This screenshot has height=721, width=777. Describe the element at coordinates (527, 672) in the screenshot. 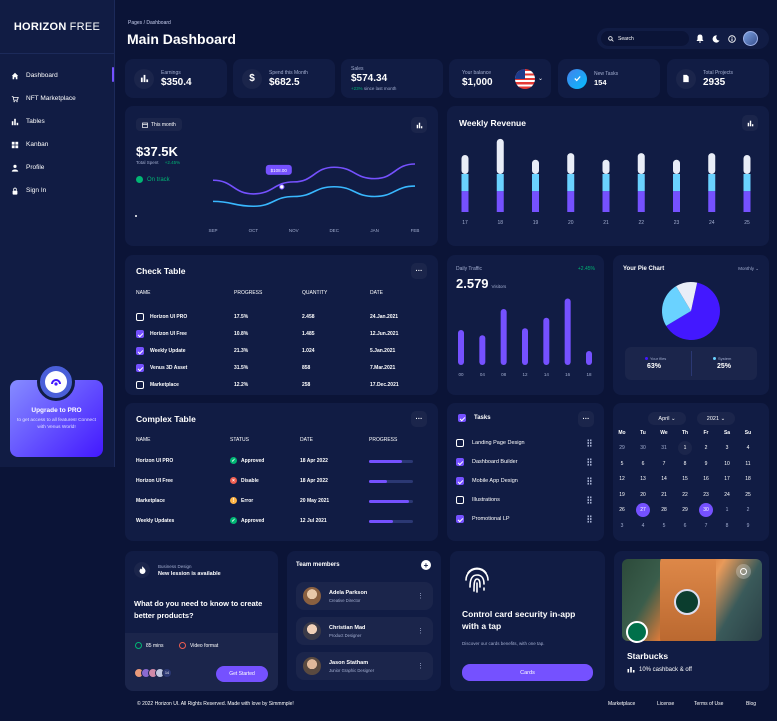

I see `cards-button: Cards` at that location.